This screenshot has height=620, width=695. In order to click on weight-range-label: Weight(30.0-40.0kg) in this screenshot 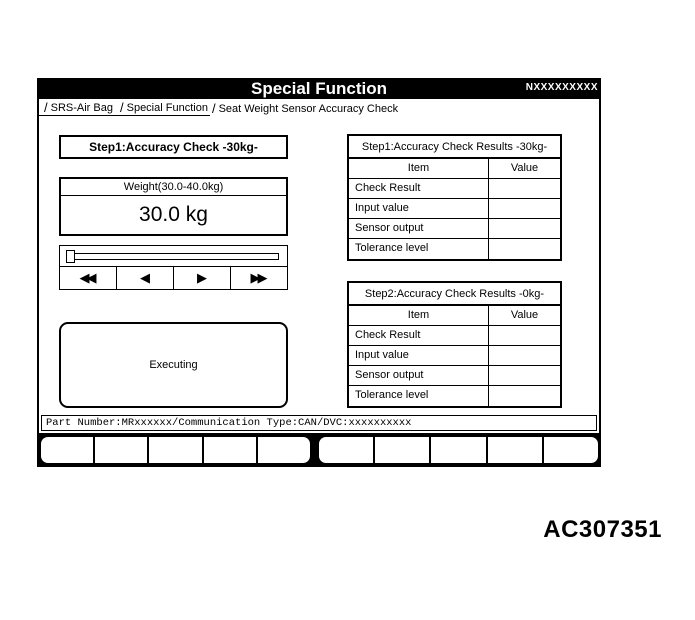, I will do `click(173, 187)`.